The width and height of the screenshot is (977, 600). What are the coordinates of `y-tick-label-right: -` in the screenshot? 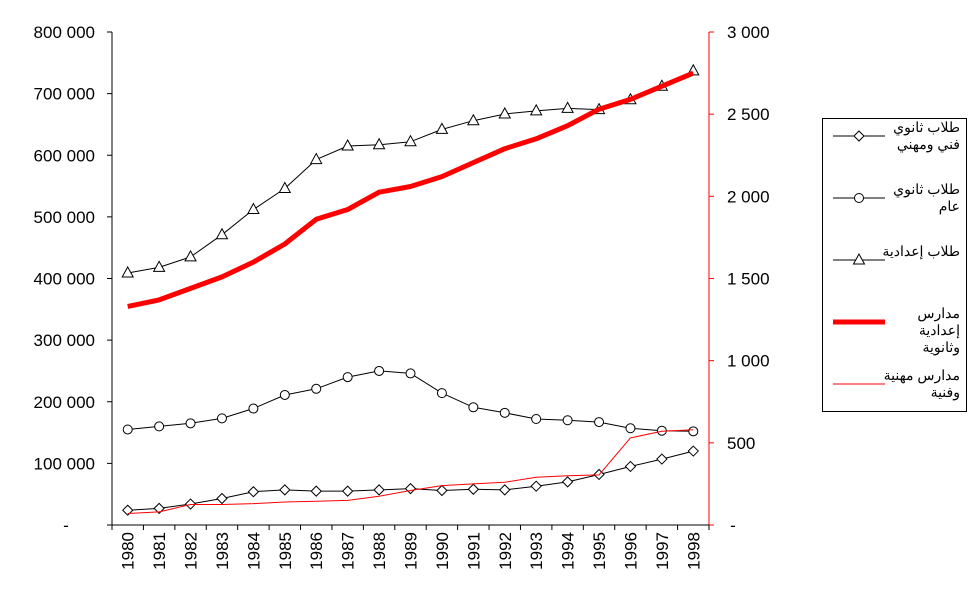 It's located at (733, 525).